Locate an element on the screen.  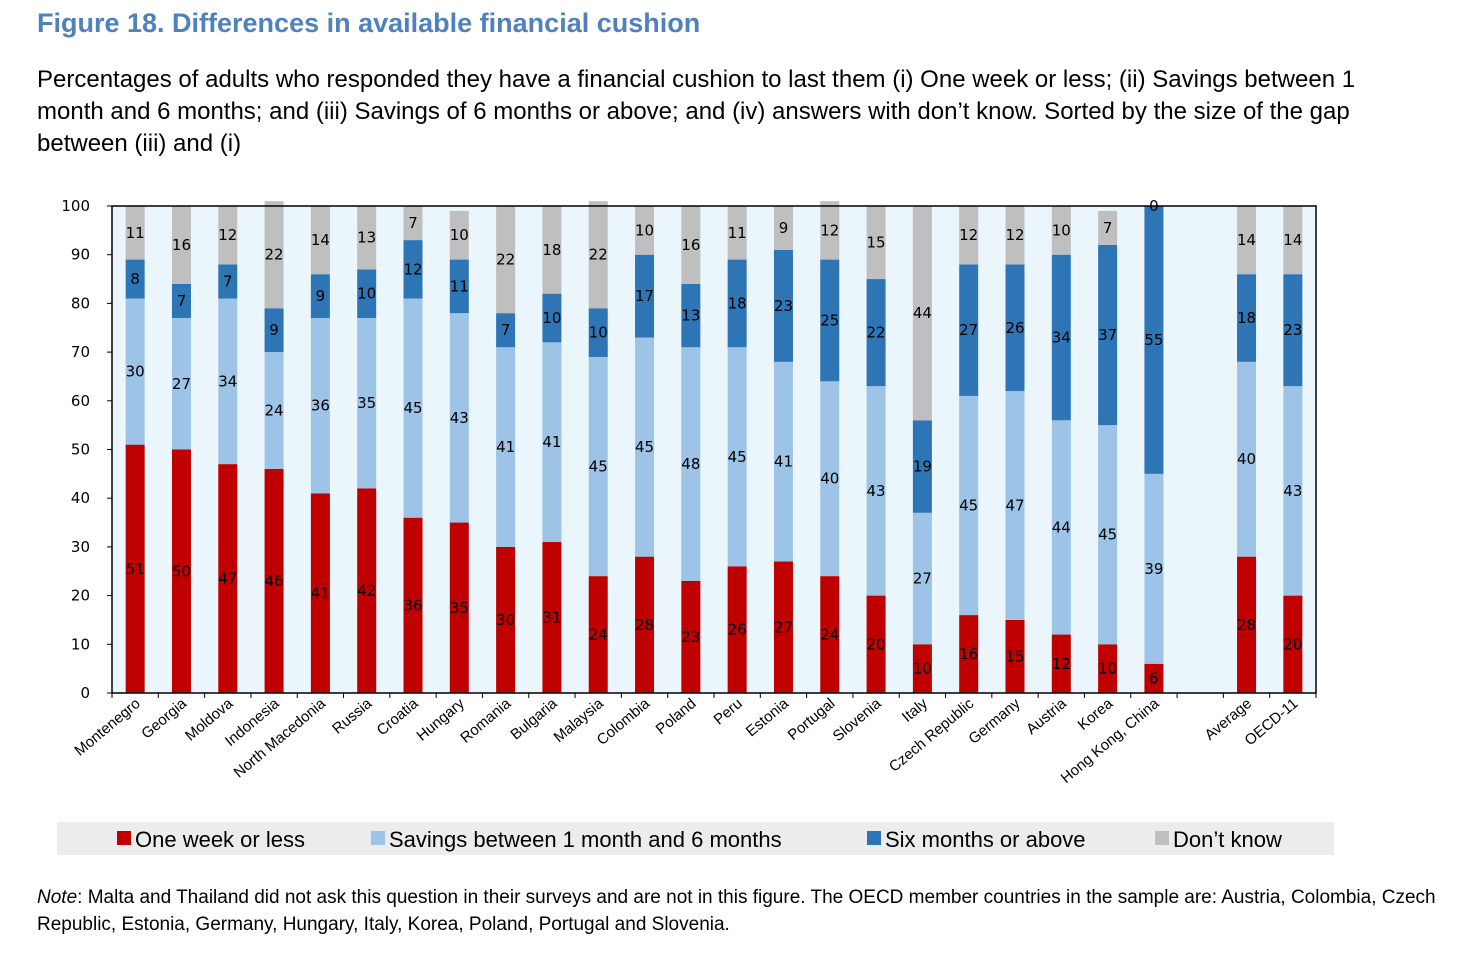
data-label: 30 is located at coordinates (135, 372).